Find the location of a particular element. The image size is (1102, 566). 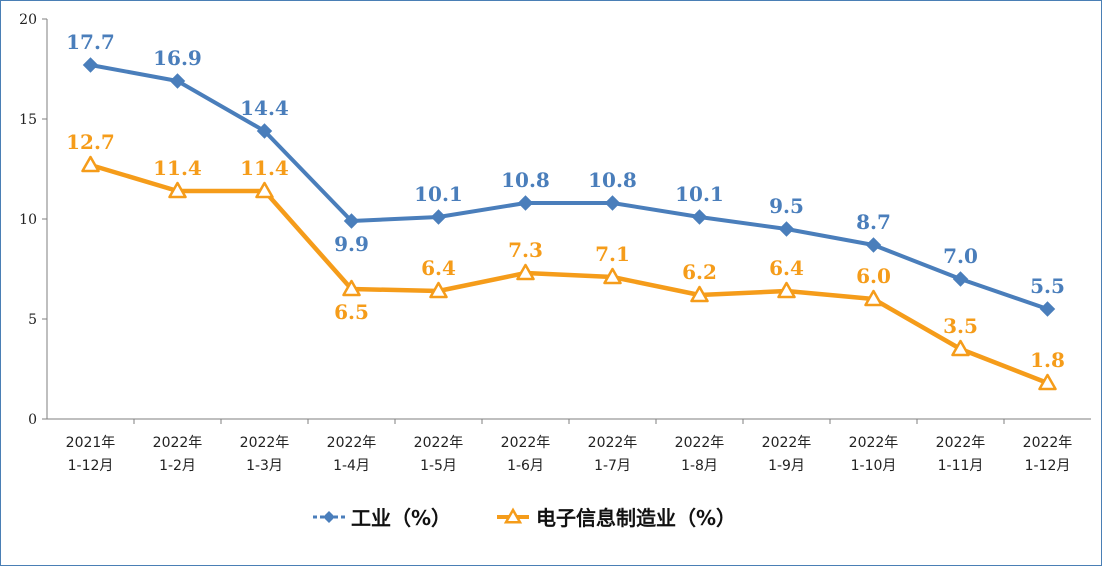

data-label: 14.4 is located at coordinates (264, 108).